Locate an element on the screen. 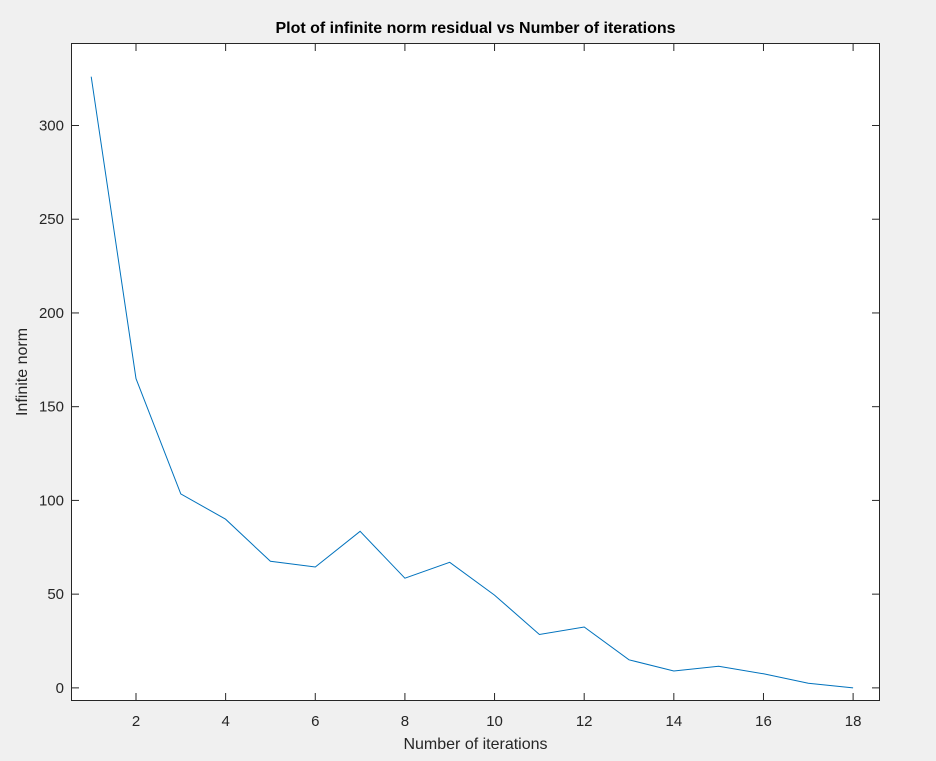  y-tick-label: 0 is located at coordinates (60, 688).